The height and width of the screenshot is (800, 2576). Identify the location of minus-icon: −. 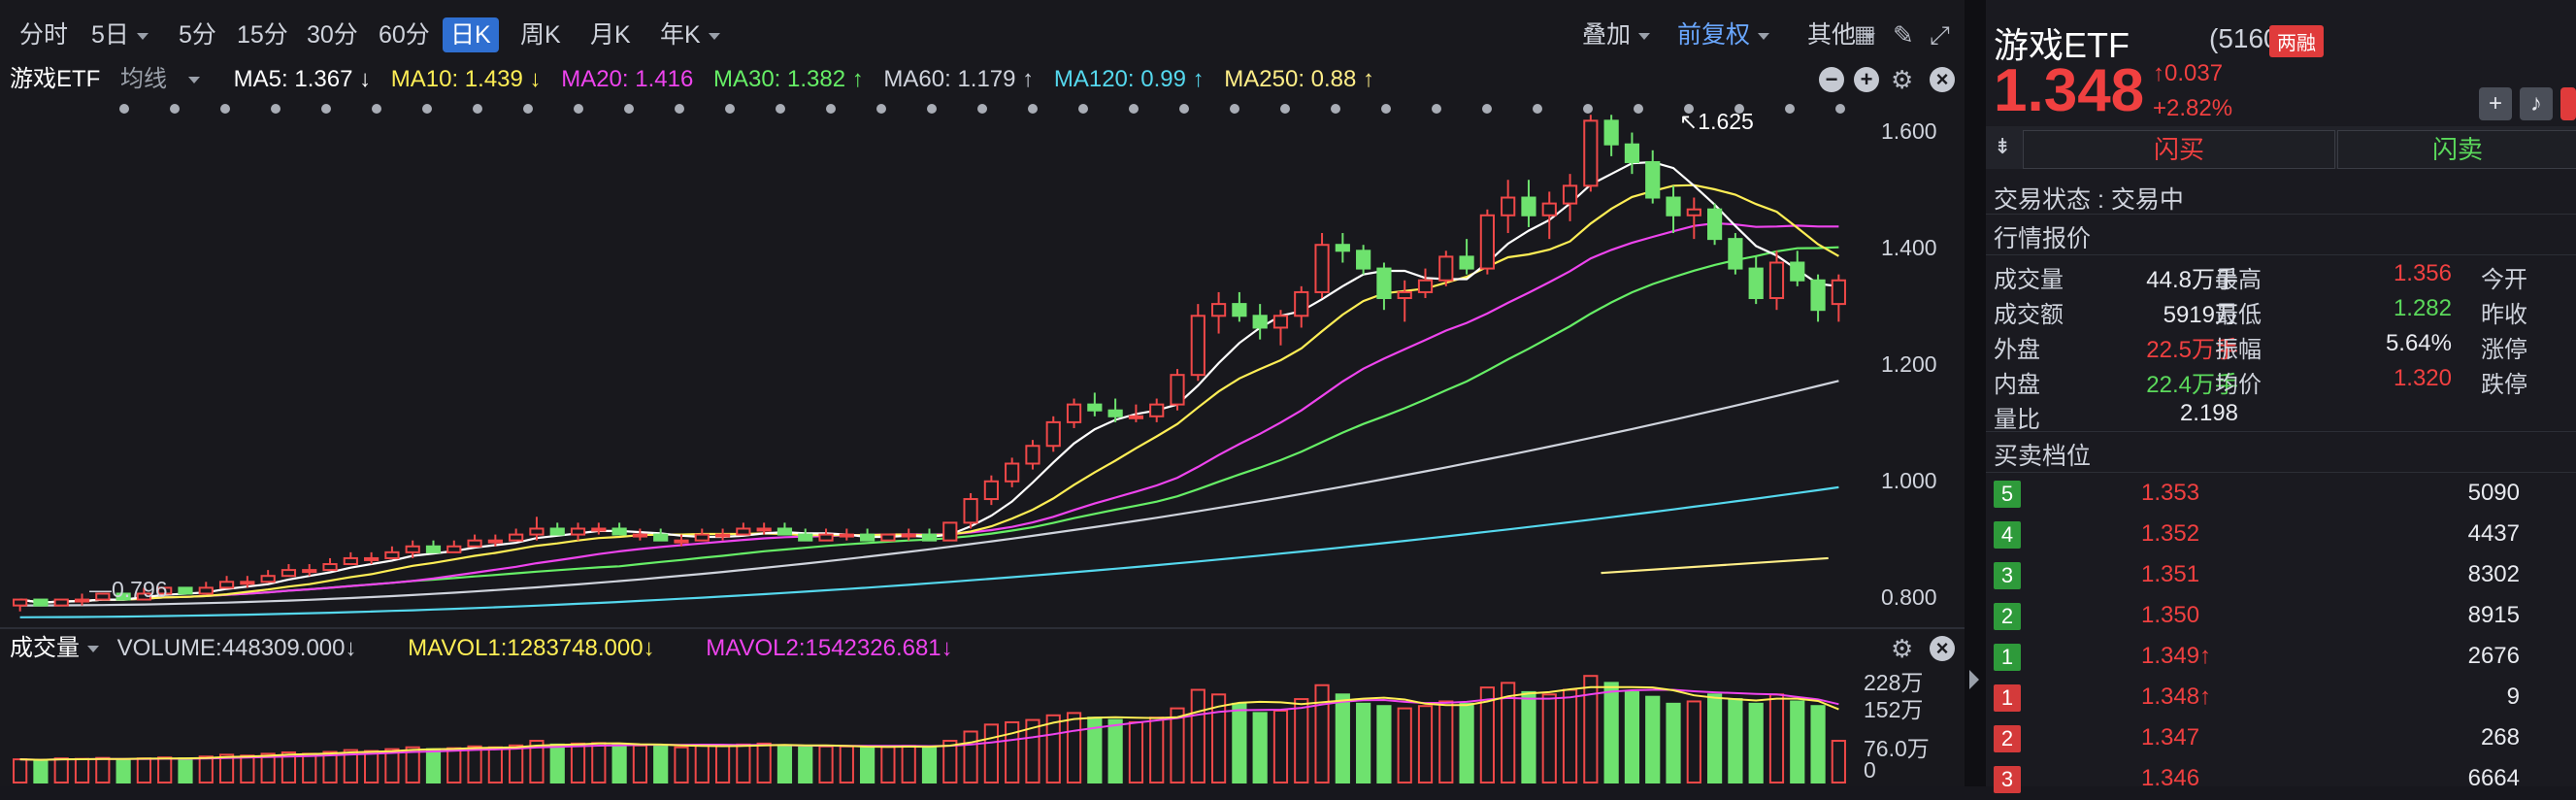
(1831, 79).